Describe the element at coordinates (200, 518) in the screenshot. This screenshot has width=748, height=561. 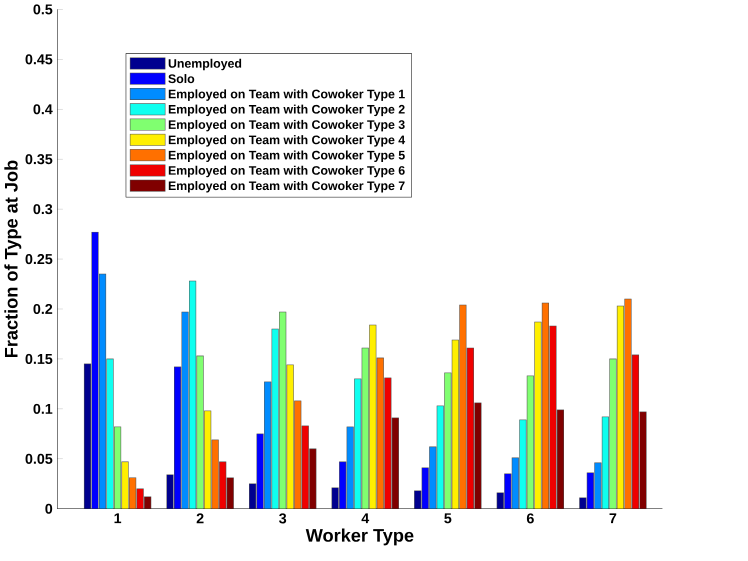
I see `x-tick-label: 2` at that location.